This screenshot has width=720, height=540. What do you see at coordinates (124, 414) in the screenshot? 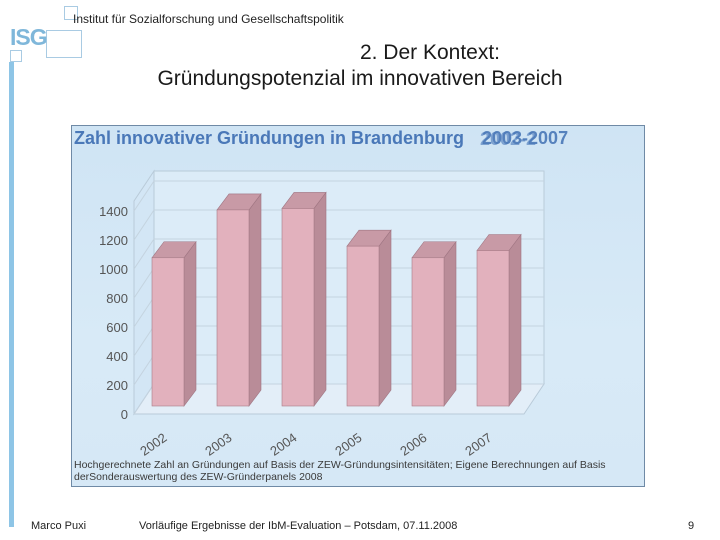
I see `y-tick-label: 0` at bounding box center [124, 414].